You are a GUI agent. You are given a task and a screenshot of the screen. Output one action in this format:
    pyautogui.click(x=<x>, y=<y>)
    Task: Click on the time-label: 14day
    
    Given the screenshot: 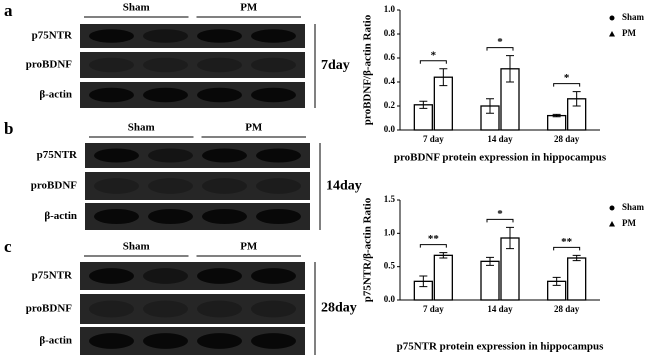 What is the action you would take?
    pyautogui.click(x=344, y=186)
    